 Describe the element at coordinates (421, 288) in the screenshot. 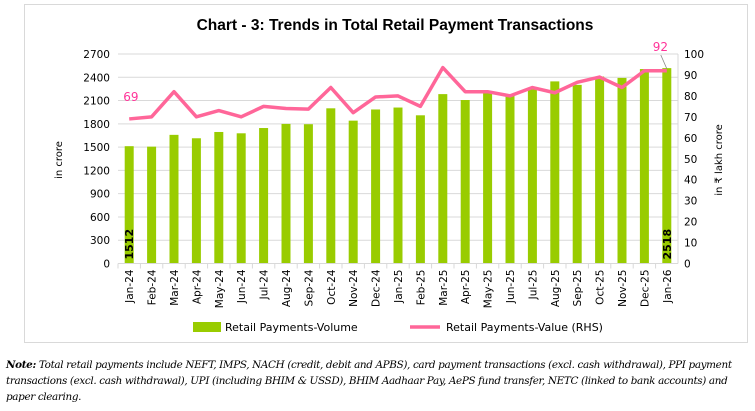

I see `x-tick-label: Feb-25` at that location.